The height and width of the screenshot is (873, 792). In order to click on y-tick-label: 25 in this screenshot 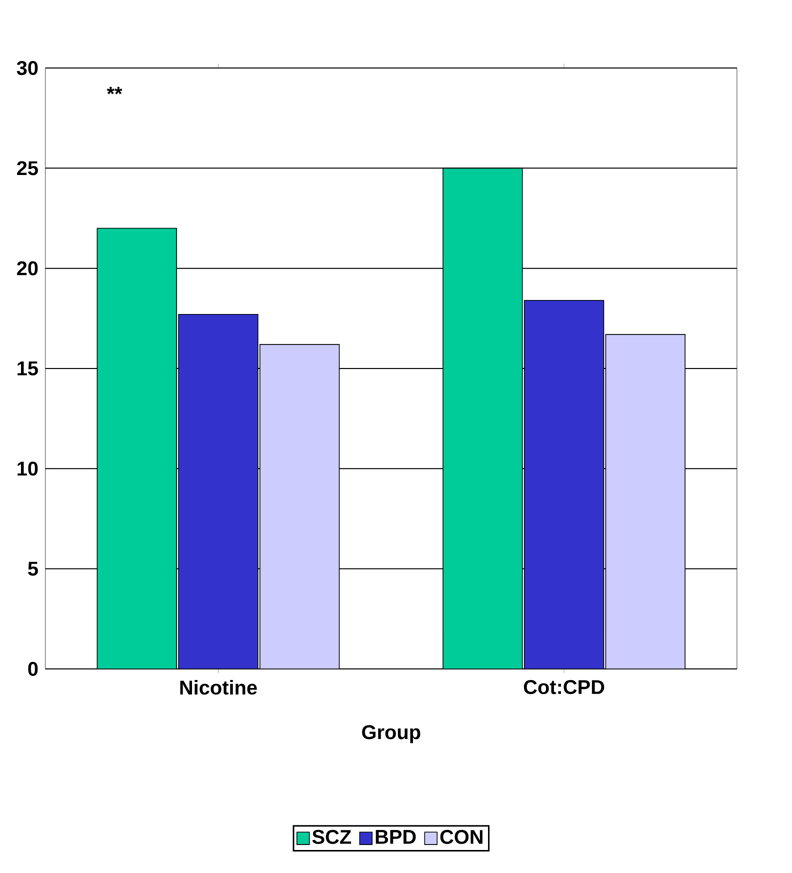, I will do `click(27, 168)`.